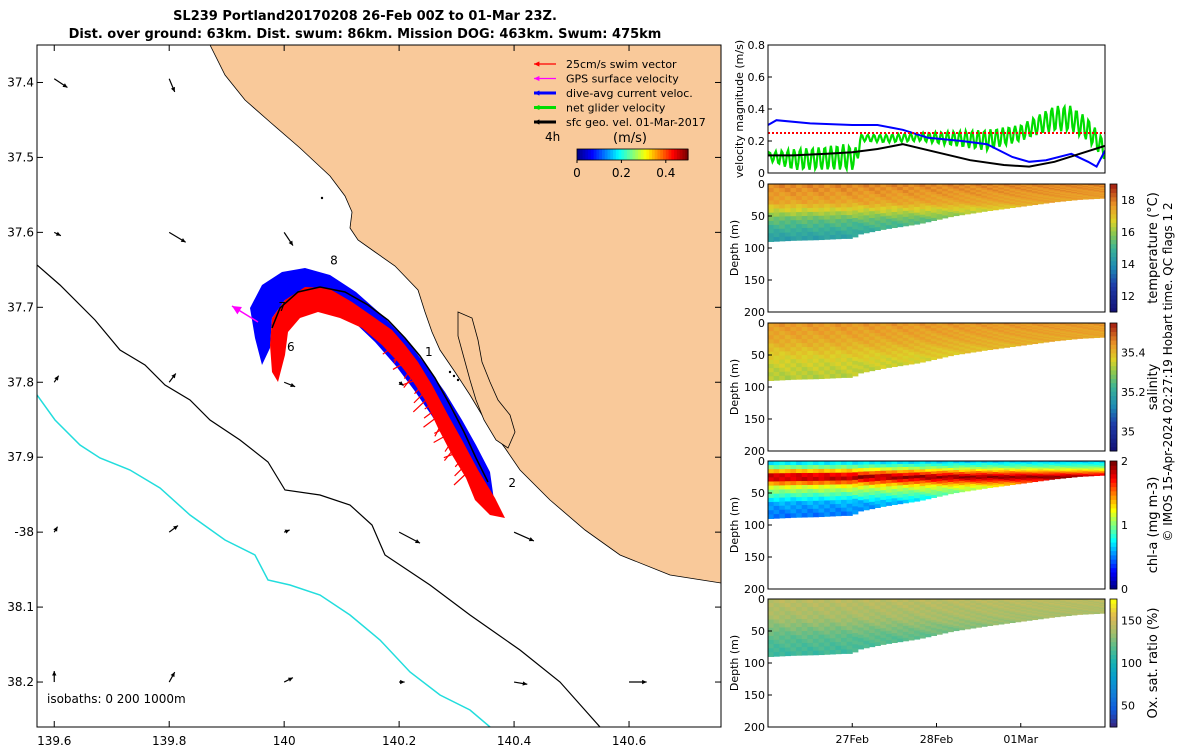 This screenshot has width=1200, height=750. I want to click on map-y-tick-label-8: 38.2, so click(20, 682).